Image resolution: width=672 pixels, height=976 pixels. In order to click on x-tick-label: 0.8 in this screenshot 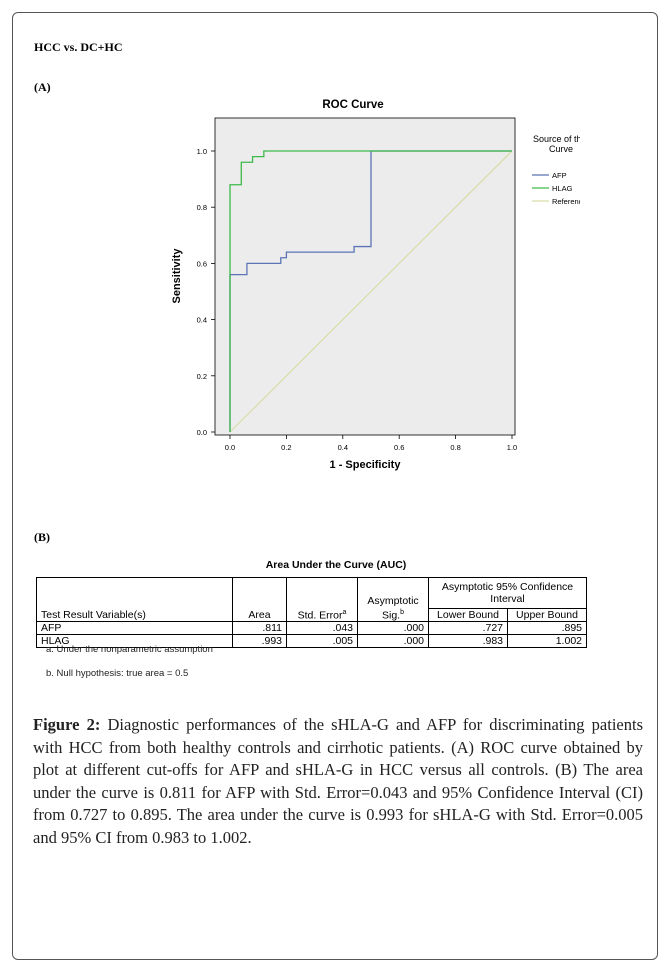, I will do `click(455, 447)`.